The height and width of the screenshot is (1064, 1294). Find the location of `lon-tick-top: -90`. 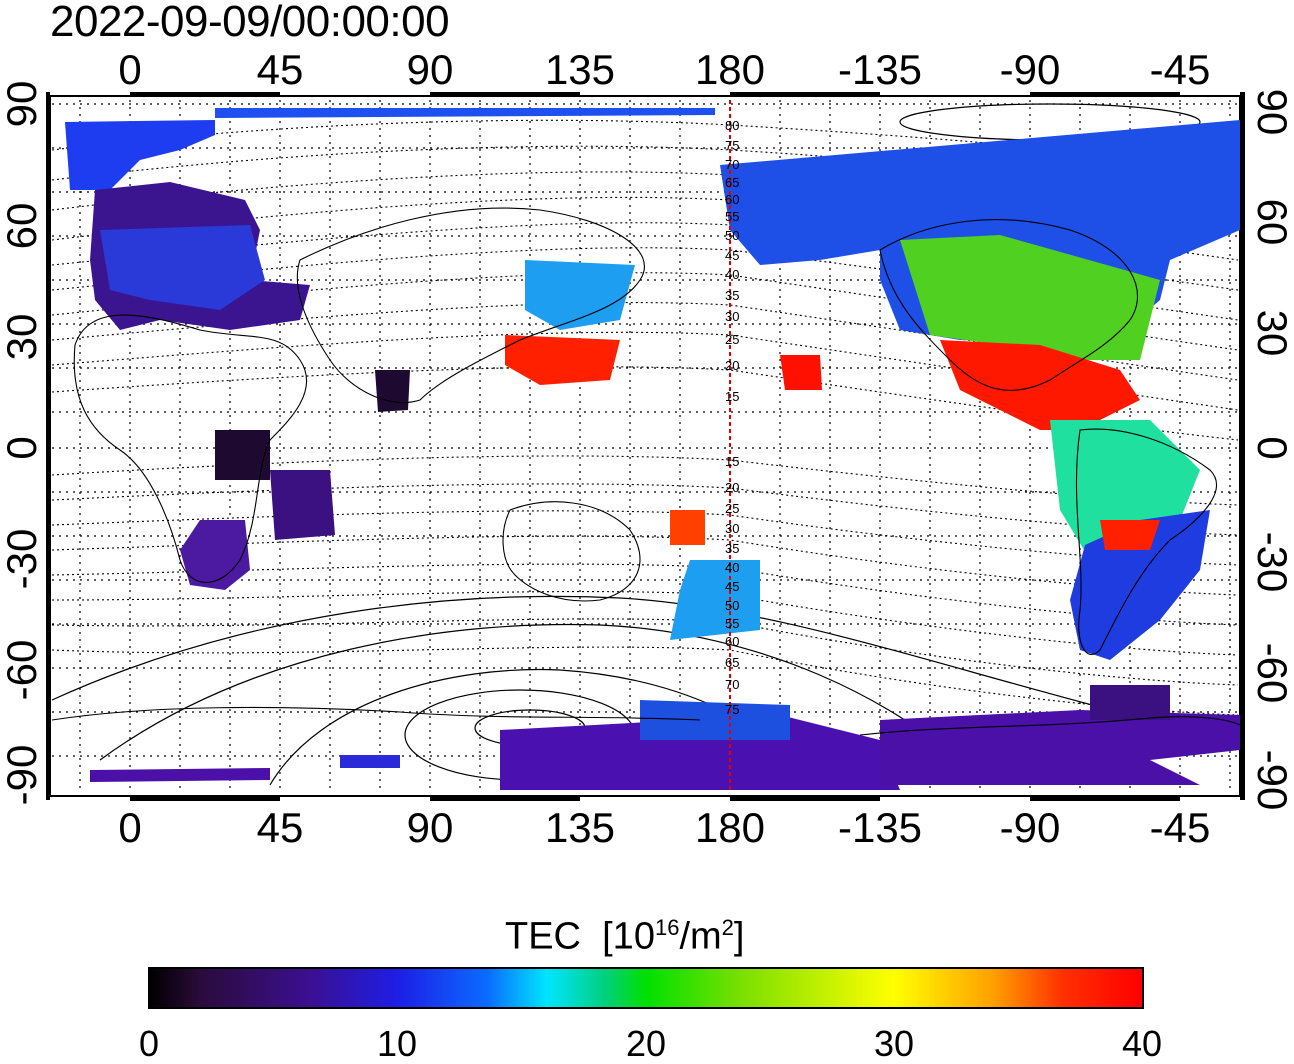

lon-tick-top: -90 is located at coordinates (1030, 69).